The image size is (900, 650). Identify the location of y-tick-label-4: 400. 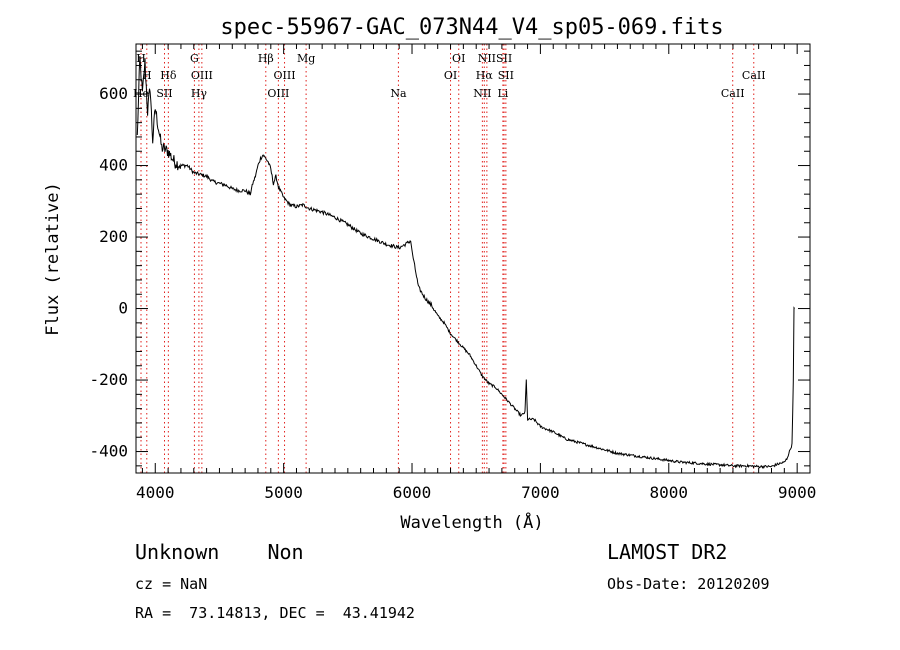
(113, 165).